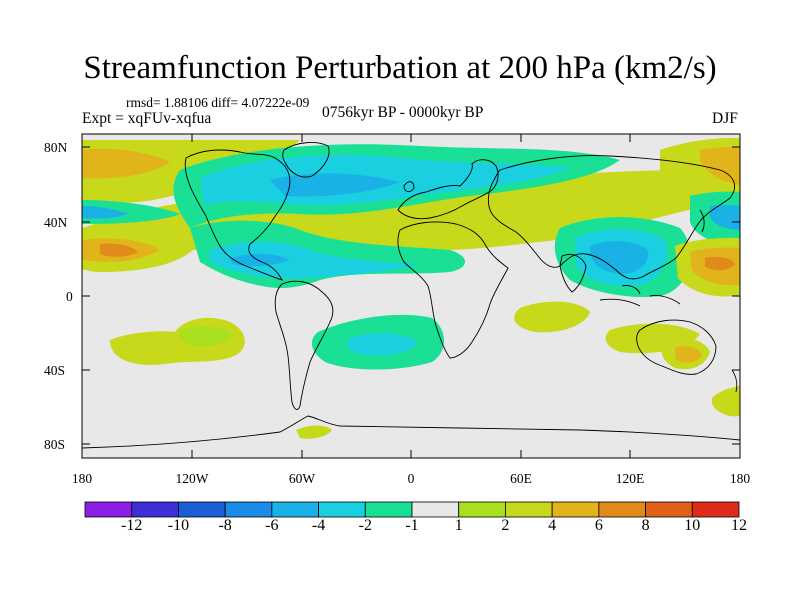 Image resolution: width=800 pixels, height=600 pixels. Describe the element at coordinates (521, 478) in the screenshot. I see `lon-label-60e: 60E` at that location.